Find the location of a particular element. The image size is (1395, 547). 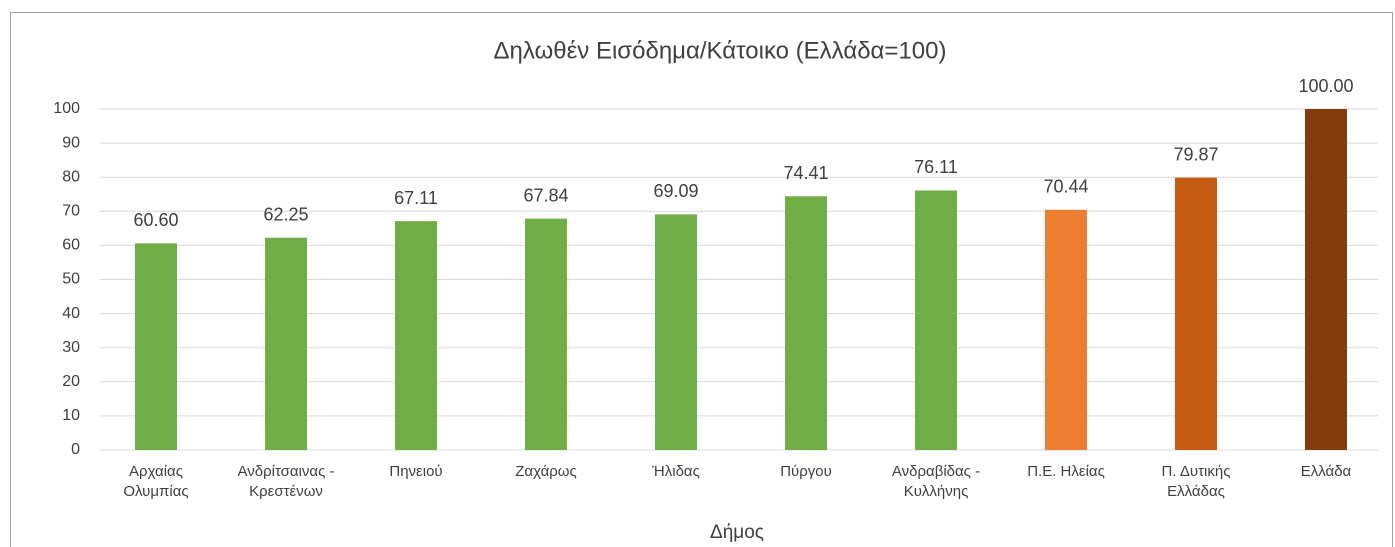

x-tick-label: Ανδρίτσαινας - Κρεστένων is located at coordinates (286, 481).